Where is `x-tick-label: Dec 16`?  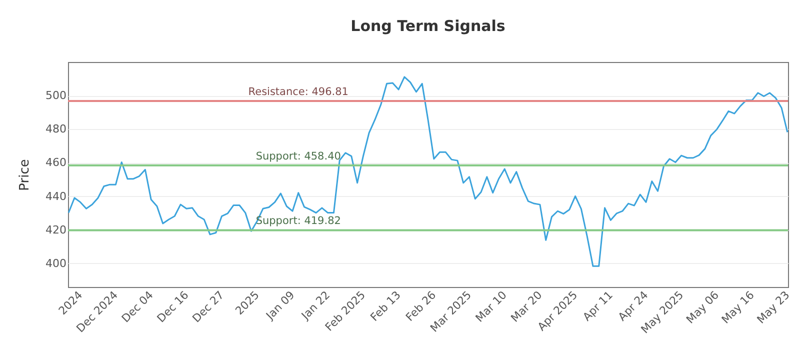
x-tick-label: Dec 16 is located at coordinates (173, 307).